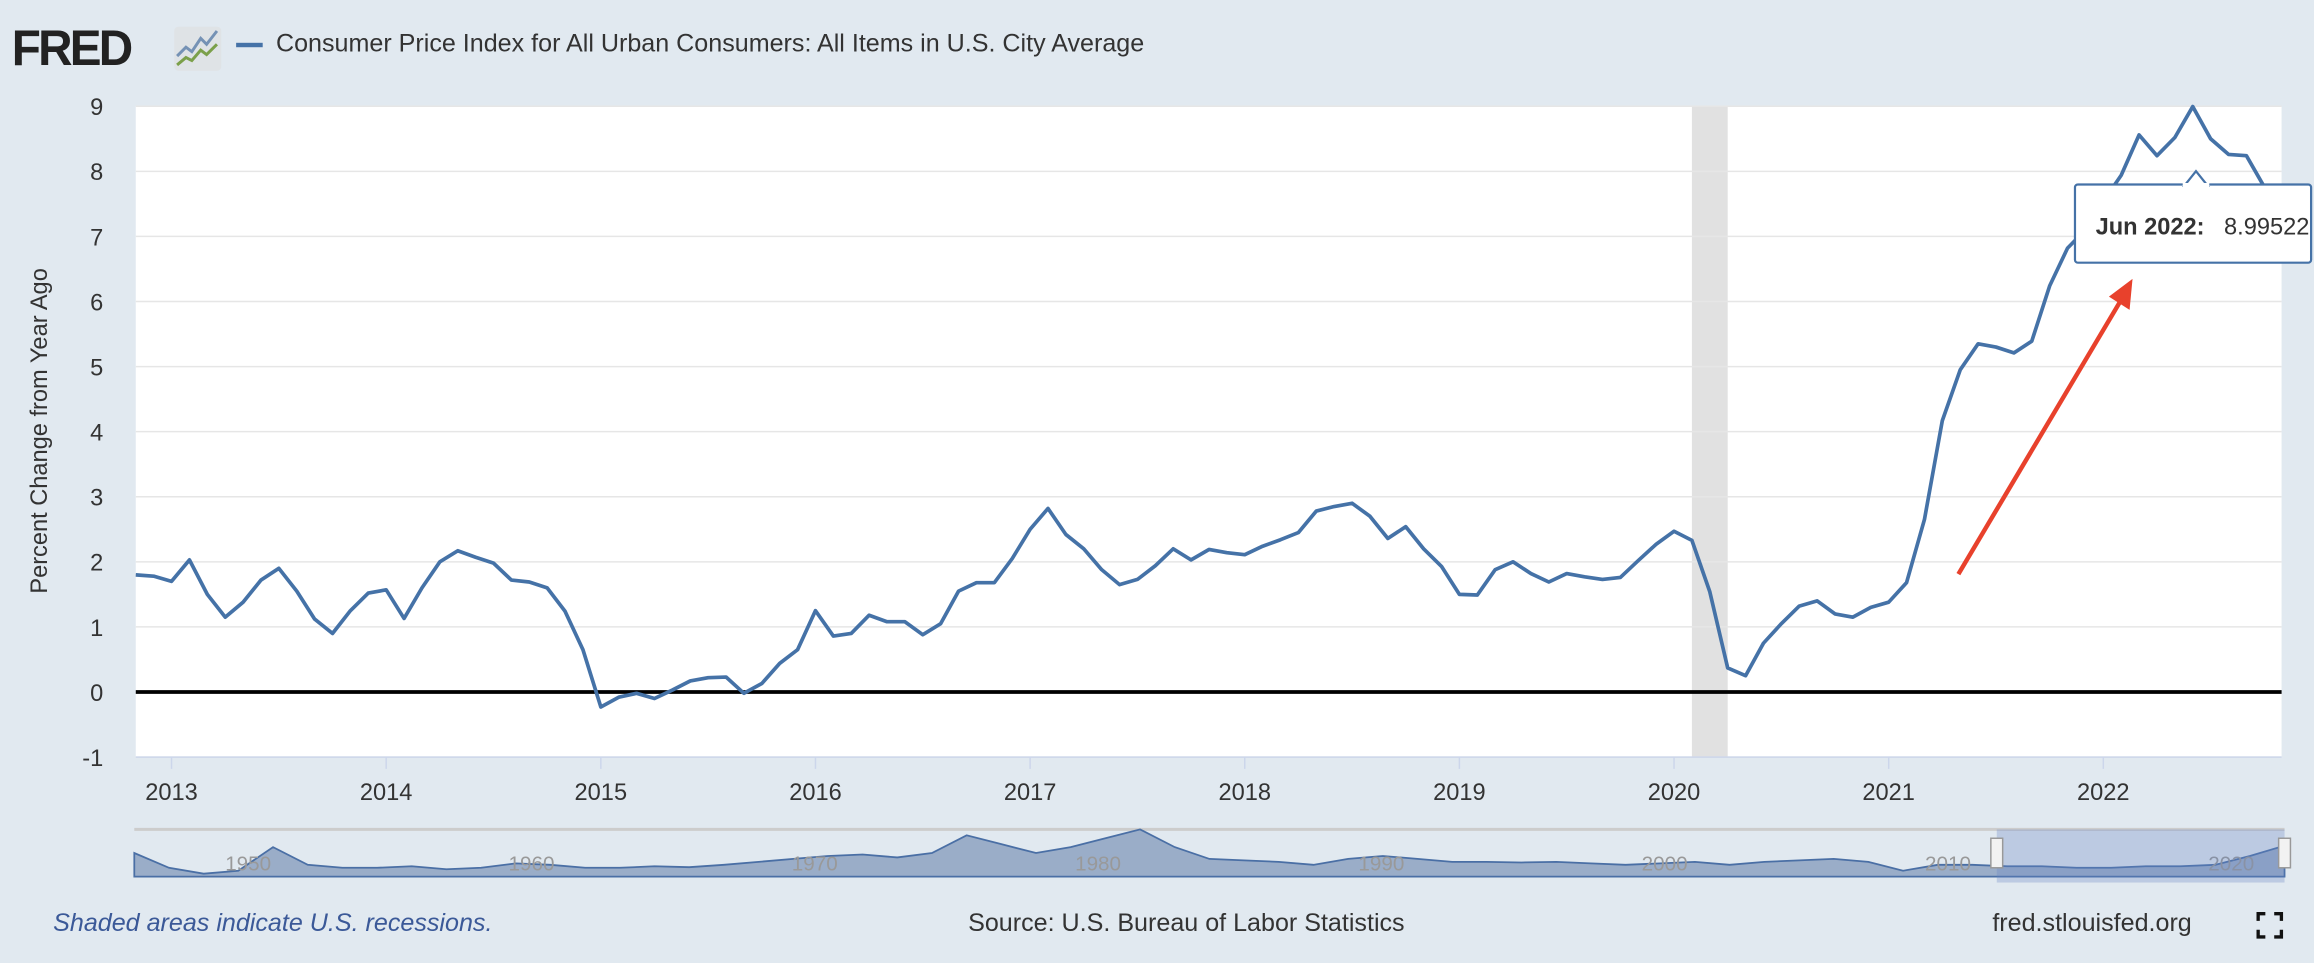  I want to click on annotation-arrow, so click(2040, 436).